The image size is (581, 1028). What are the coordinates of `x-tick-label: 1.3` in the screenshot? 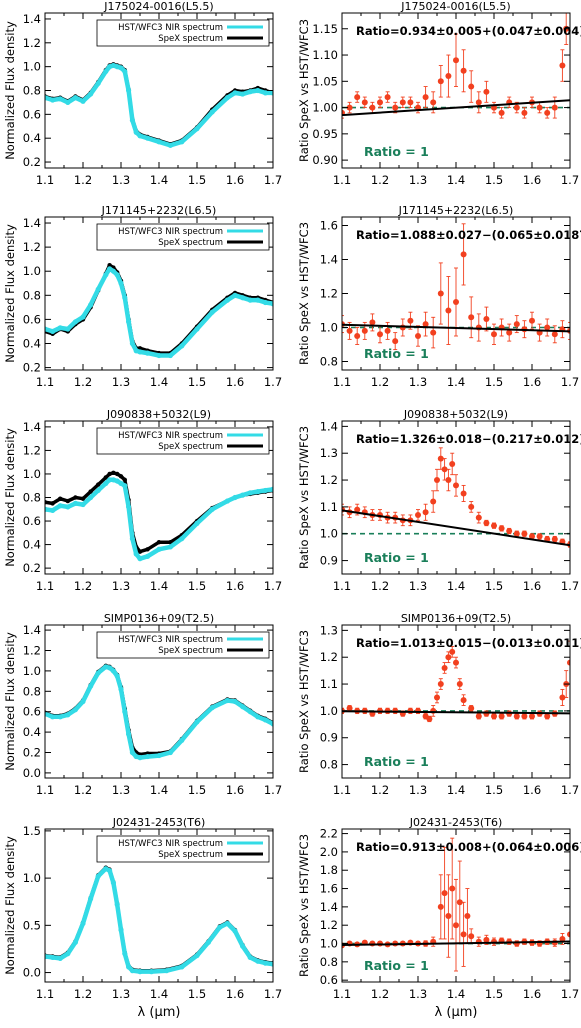 It's located at (418, 382).